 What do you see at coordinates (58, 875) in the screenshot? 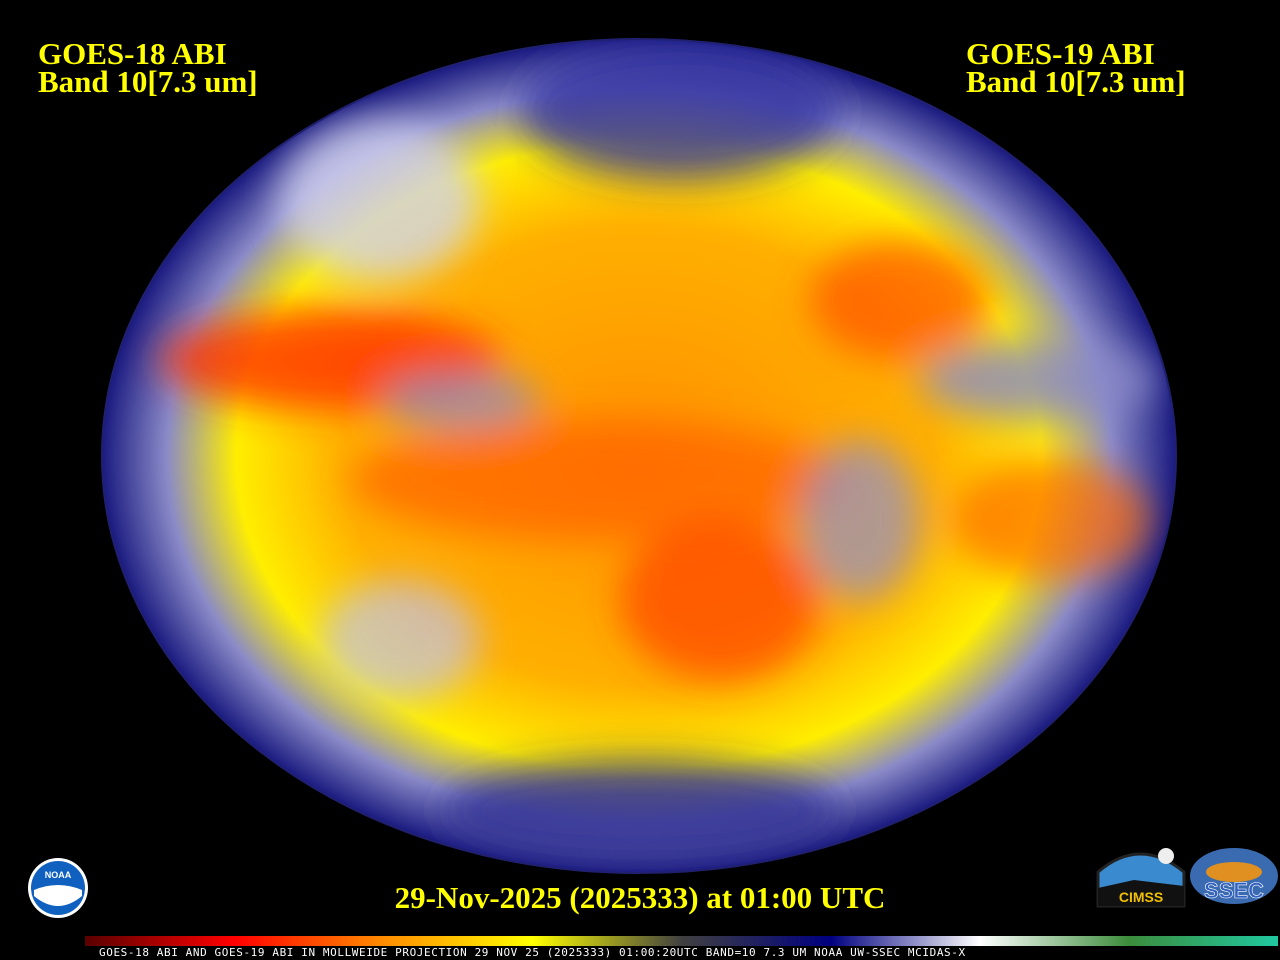
I see `svg-text: NOAA` at bounding box center [58, 875].